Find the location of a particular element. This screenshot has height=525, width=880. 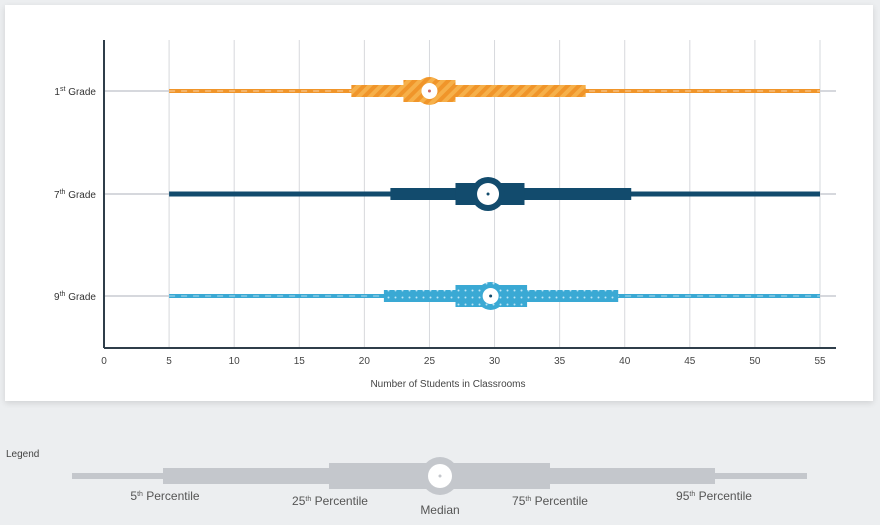

row-label: 1st Grade is located at coordinates (75, 92).